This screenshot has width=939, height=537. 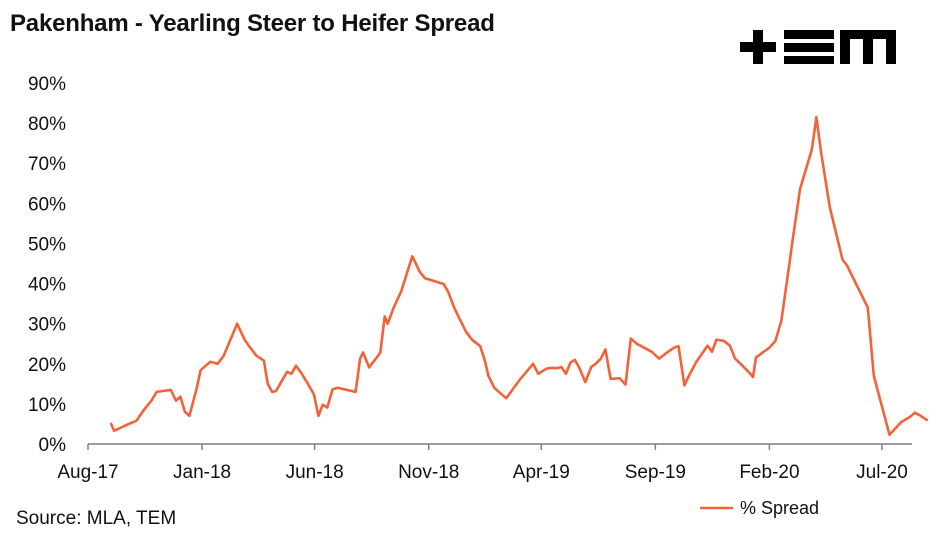 What do you see at coordinates (47, 84) in the screenshot?
I see `y-tick-label: 90%` at bounding box center [47, 84].